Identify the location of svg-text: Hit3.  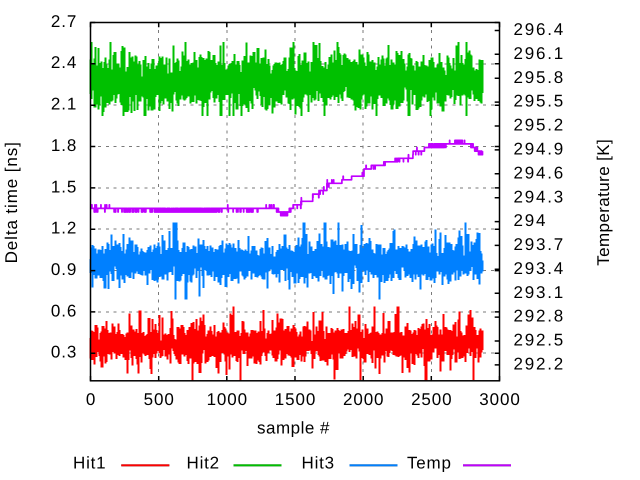
(318, 462).